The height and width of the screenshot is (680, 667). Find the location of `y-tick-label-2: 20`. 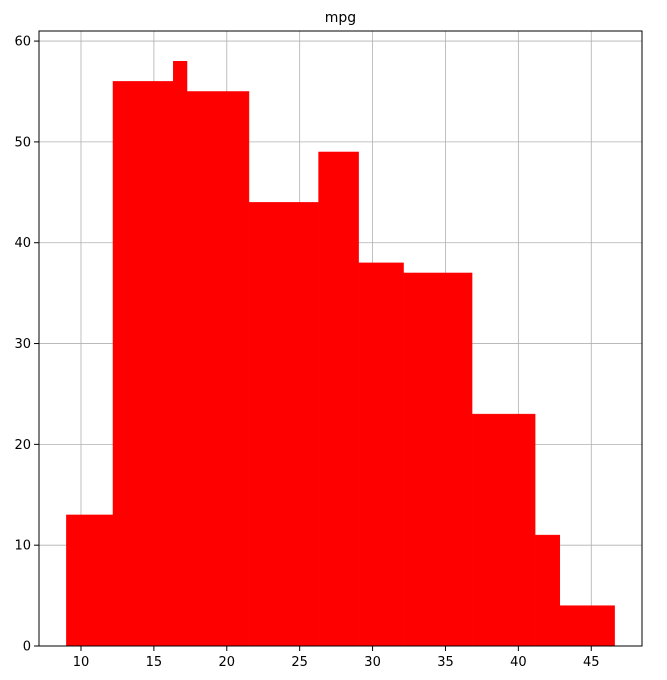

y-tick-label-2: 20 is located at coordinates (22, 445).